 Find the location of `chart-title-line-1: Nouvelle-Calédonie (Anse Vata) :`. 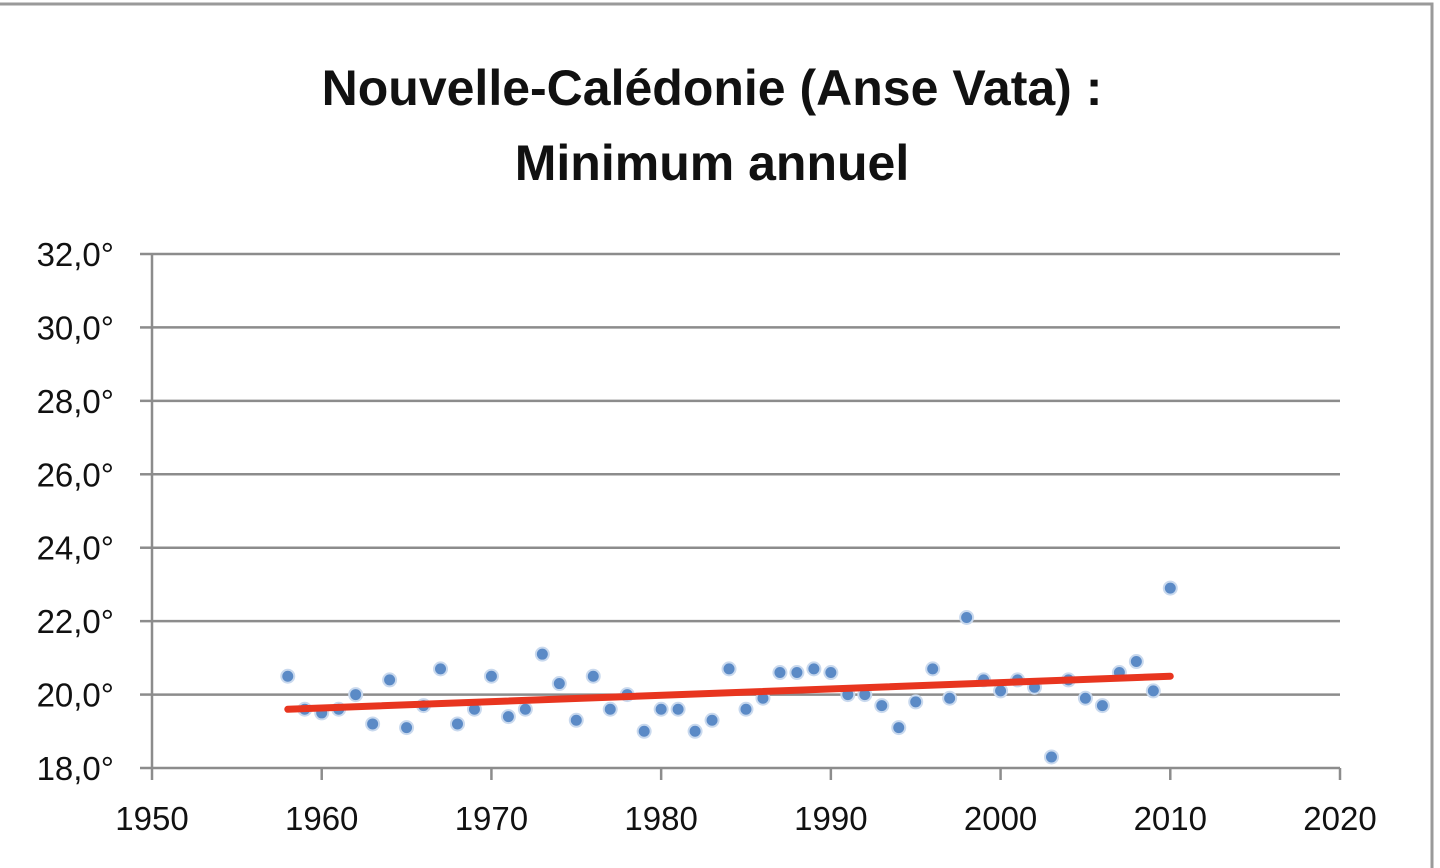

chart-title-line-1: Nouvelle-Calédonie (Anse Vata) : is located at coordinates (712, 88).